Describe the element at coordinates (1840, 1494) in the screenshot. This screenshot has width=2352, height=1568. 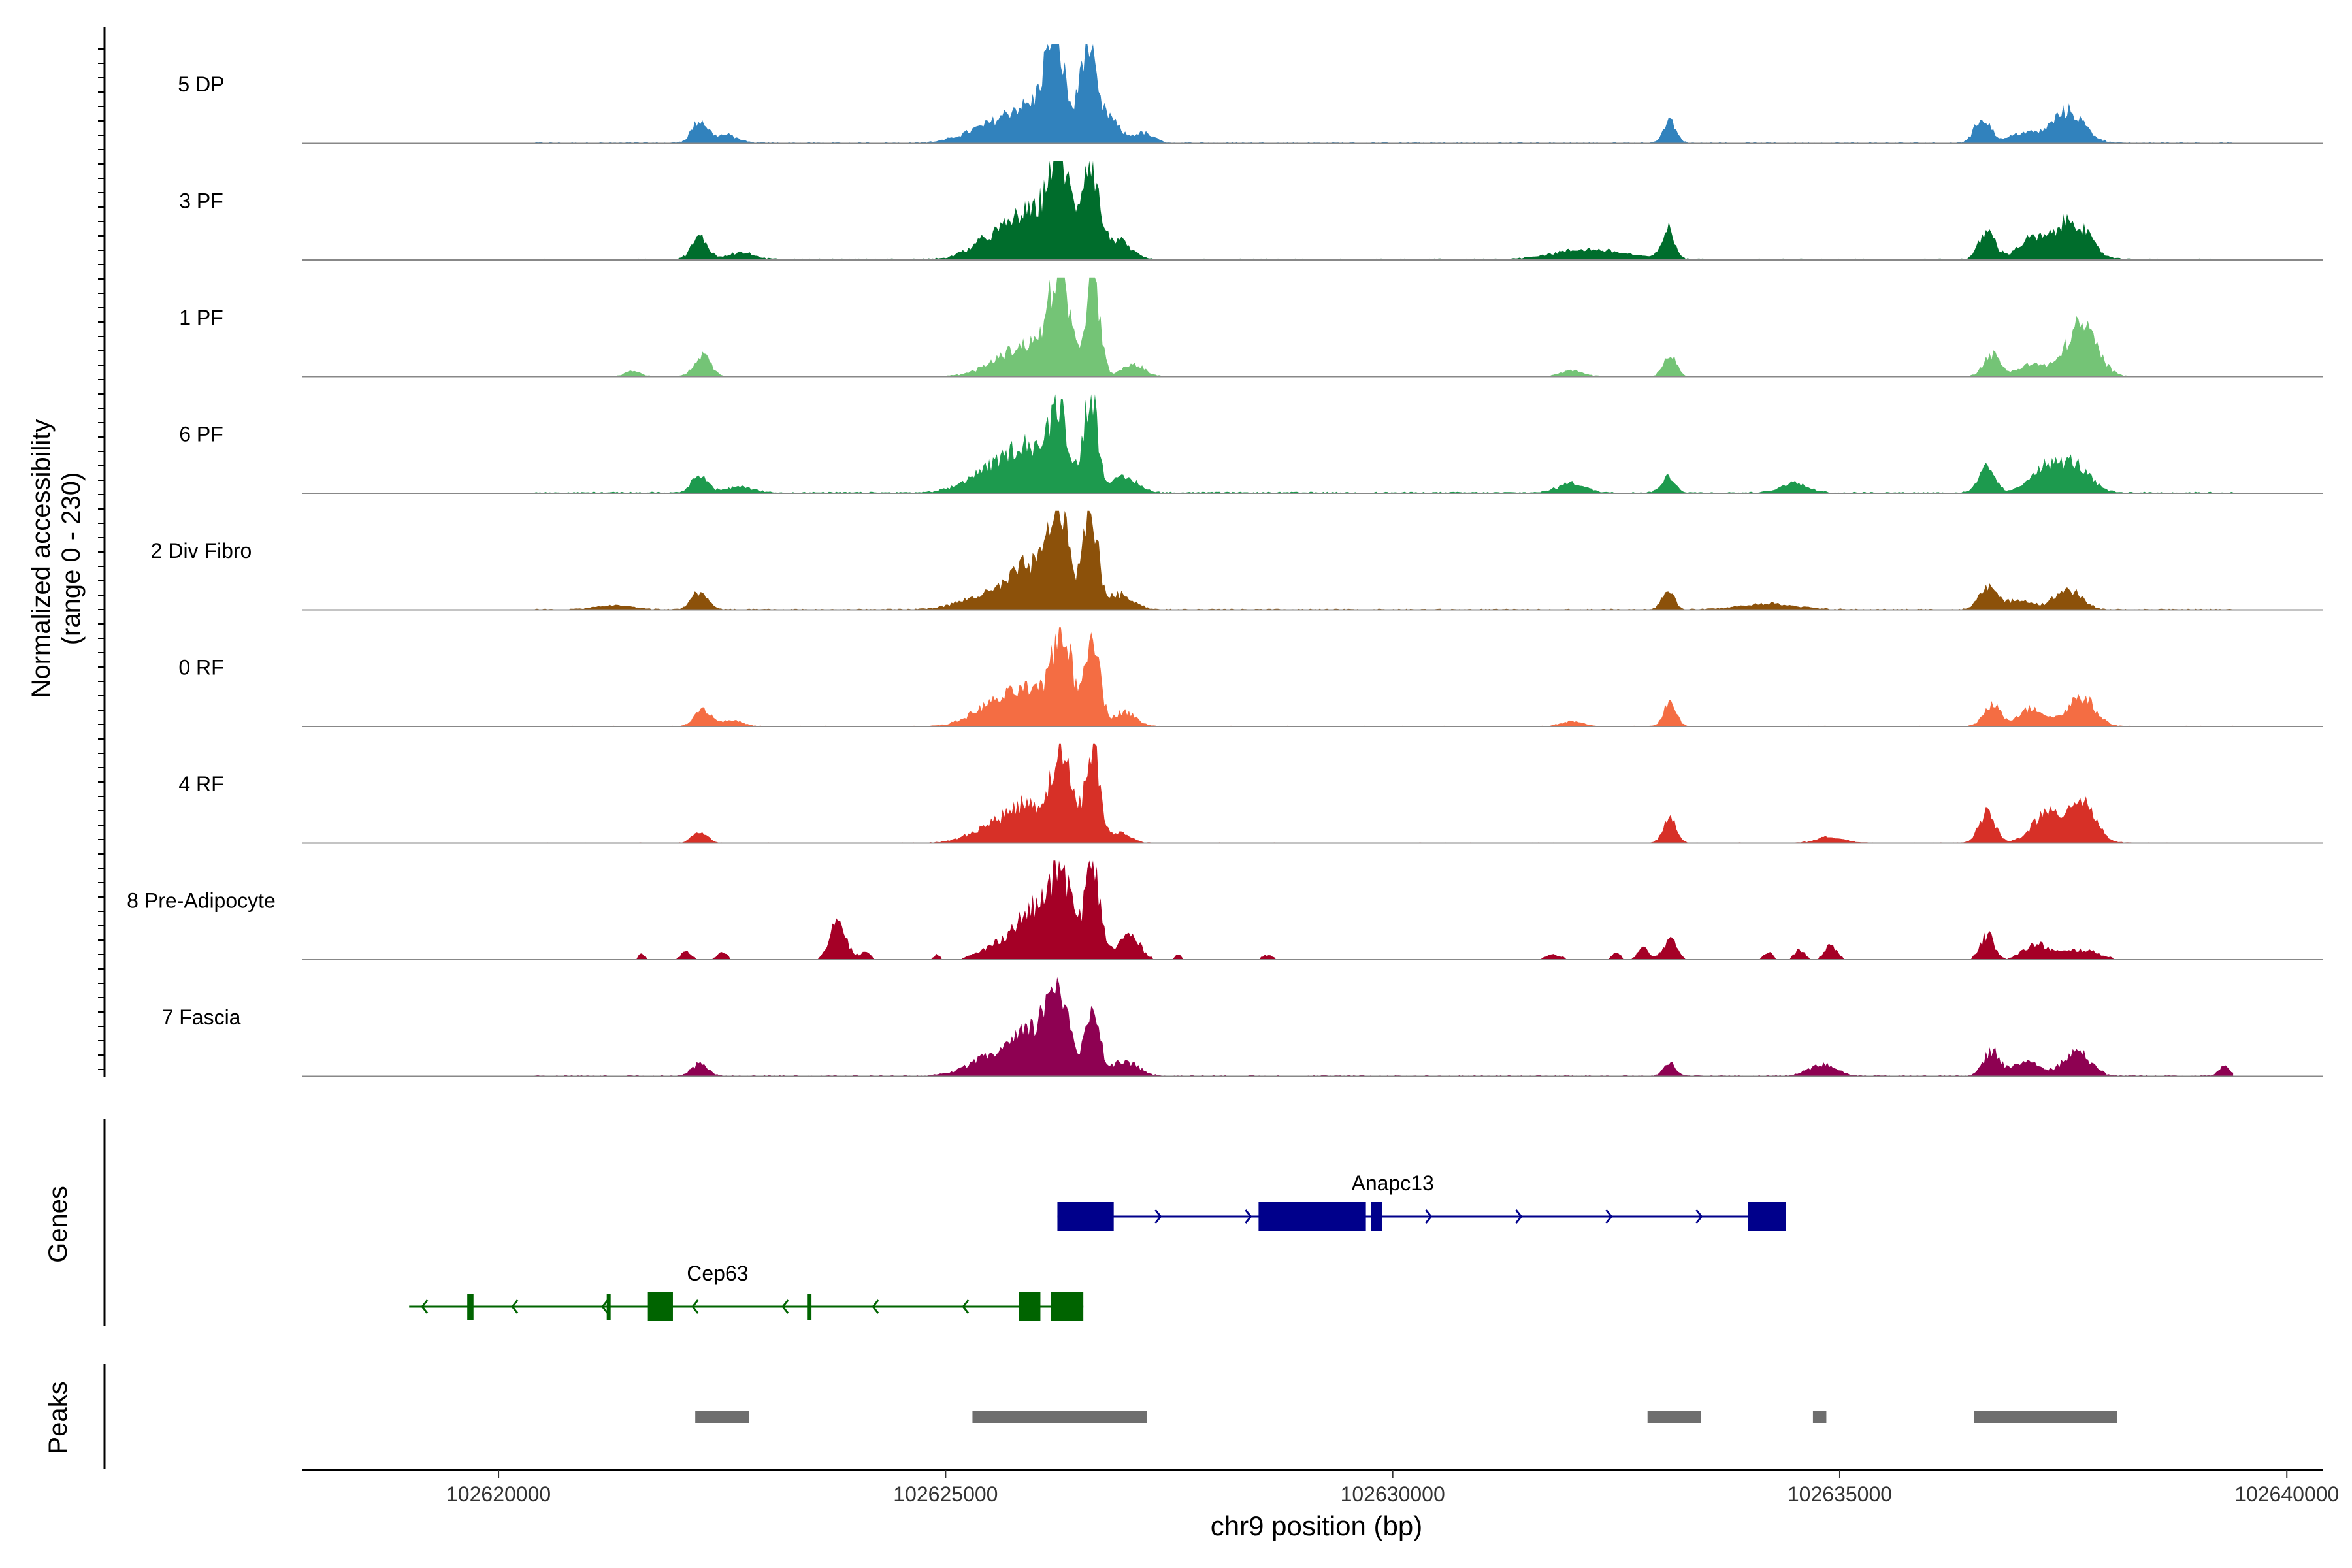
I see `x-tick-label: 102635000` at that location.